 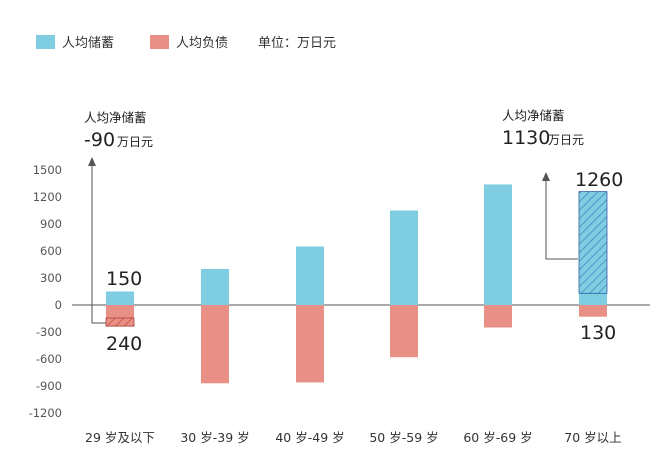 What do you see at coordinates (45, 291) in the screenshot?
I see `y-axis: 1500 1200 900 600 300 0 -300 -600 -900 -1200` at bounding box center [45, 291].